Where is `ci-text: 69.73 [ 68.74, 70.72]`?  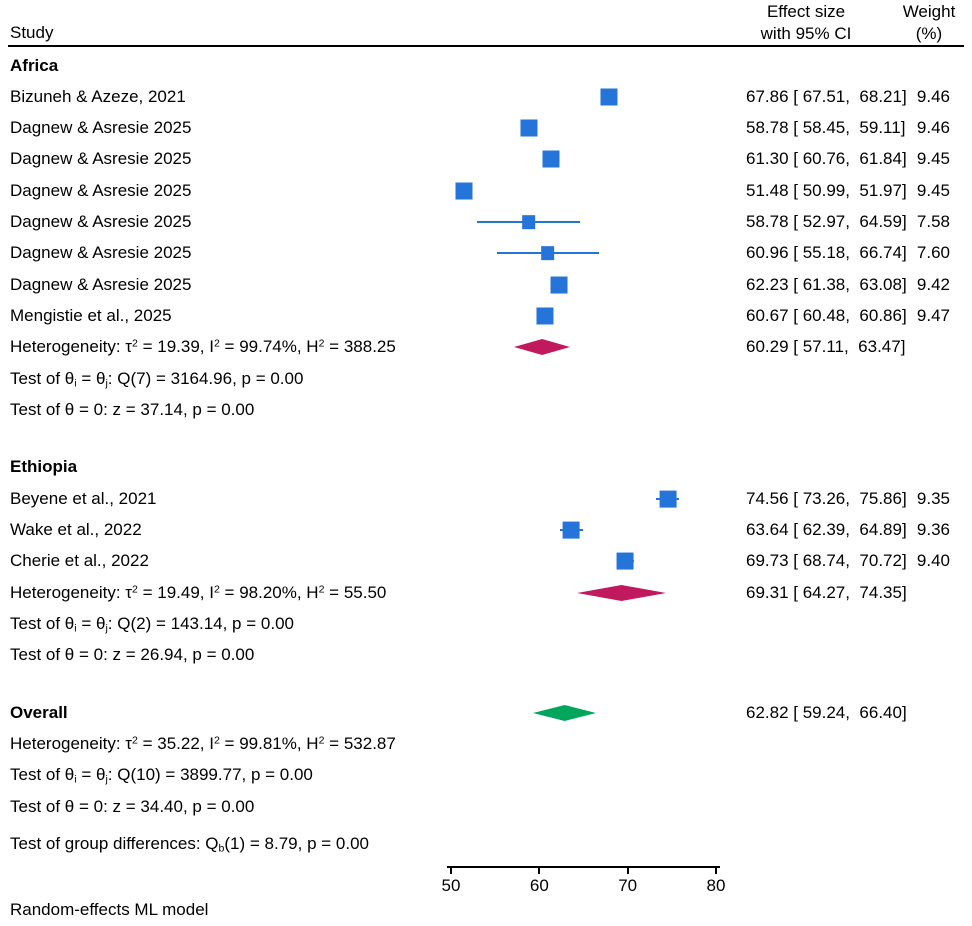 ci-text: 69.73 [ 68.74, 70.72] is located at coordinates (826, 561).